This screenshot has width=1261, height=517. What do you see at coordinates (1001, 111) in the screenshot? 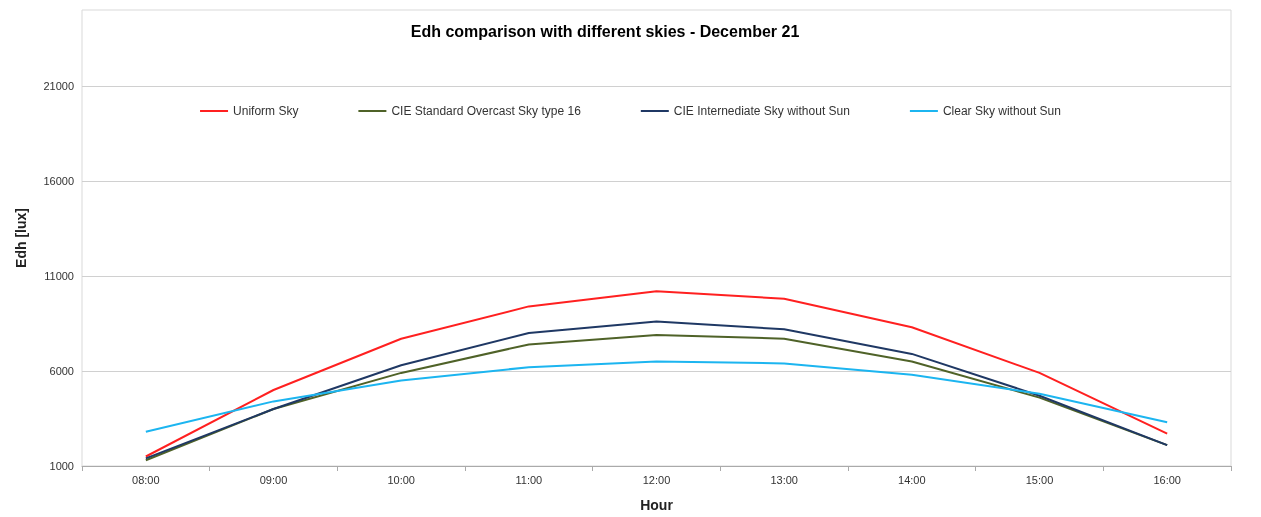
I see `legend-label: Clear Sky without Sun` at bounding box center [1001, 111].